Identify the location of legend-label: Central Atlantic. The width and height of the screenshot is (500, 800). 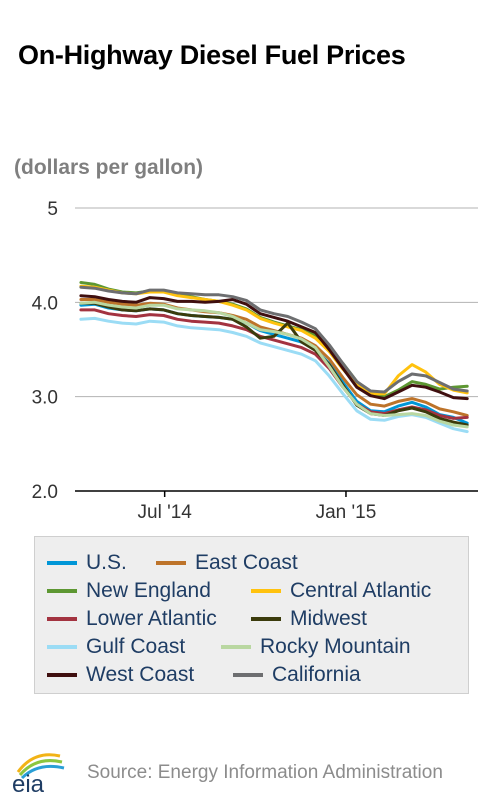
(361, 590).